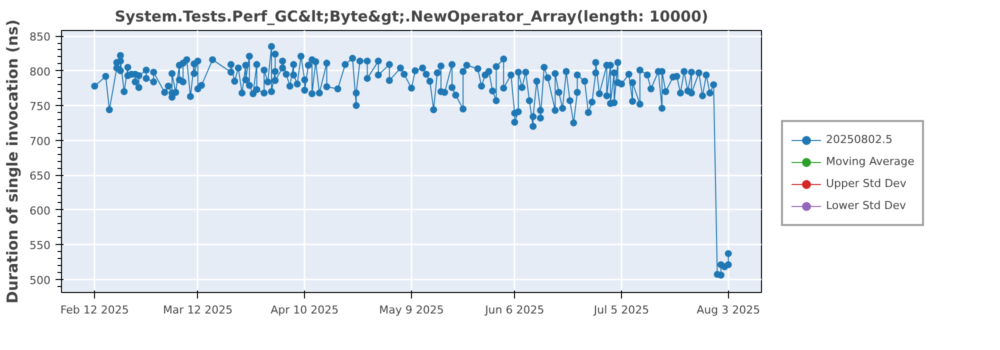 The height and width of the screenshot is (350, 1000). Describe the element at coordinates (94, 310) in the screenshot. I see `x-tick-label: Feb 12 2025` at that location.